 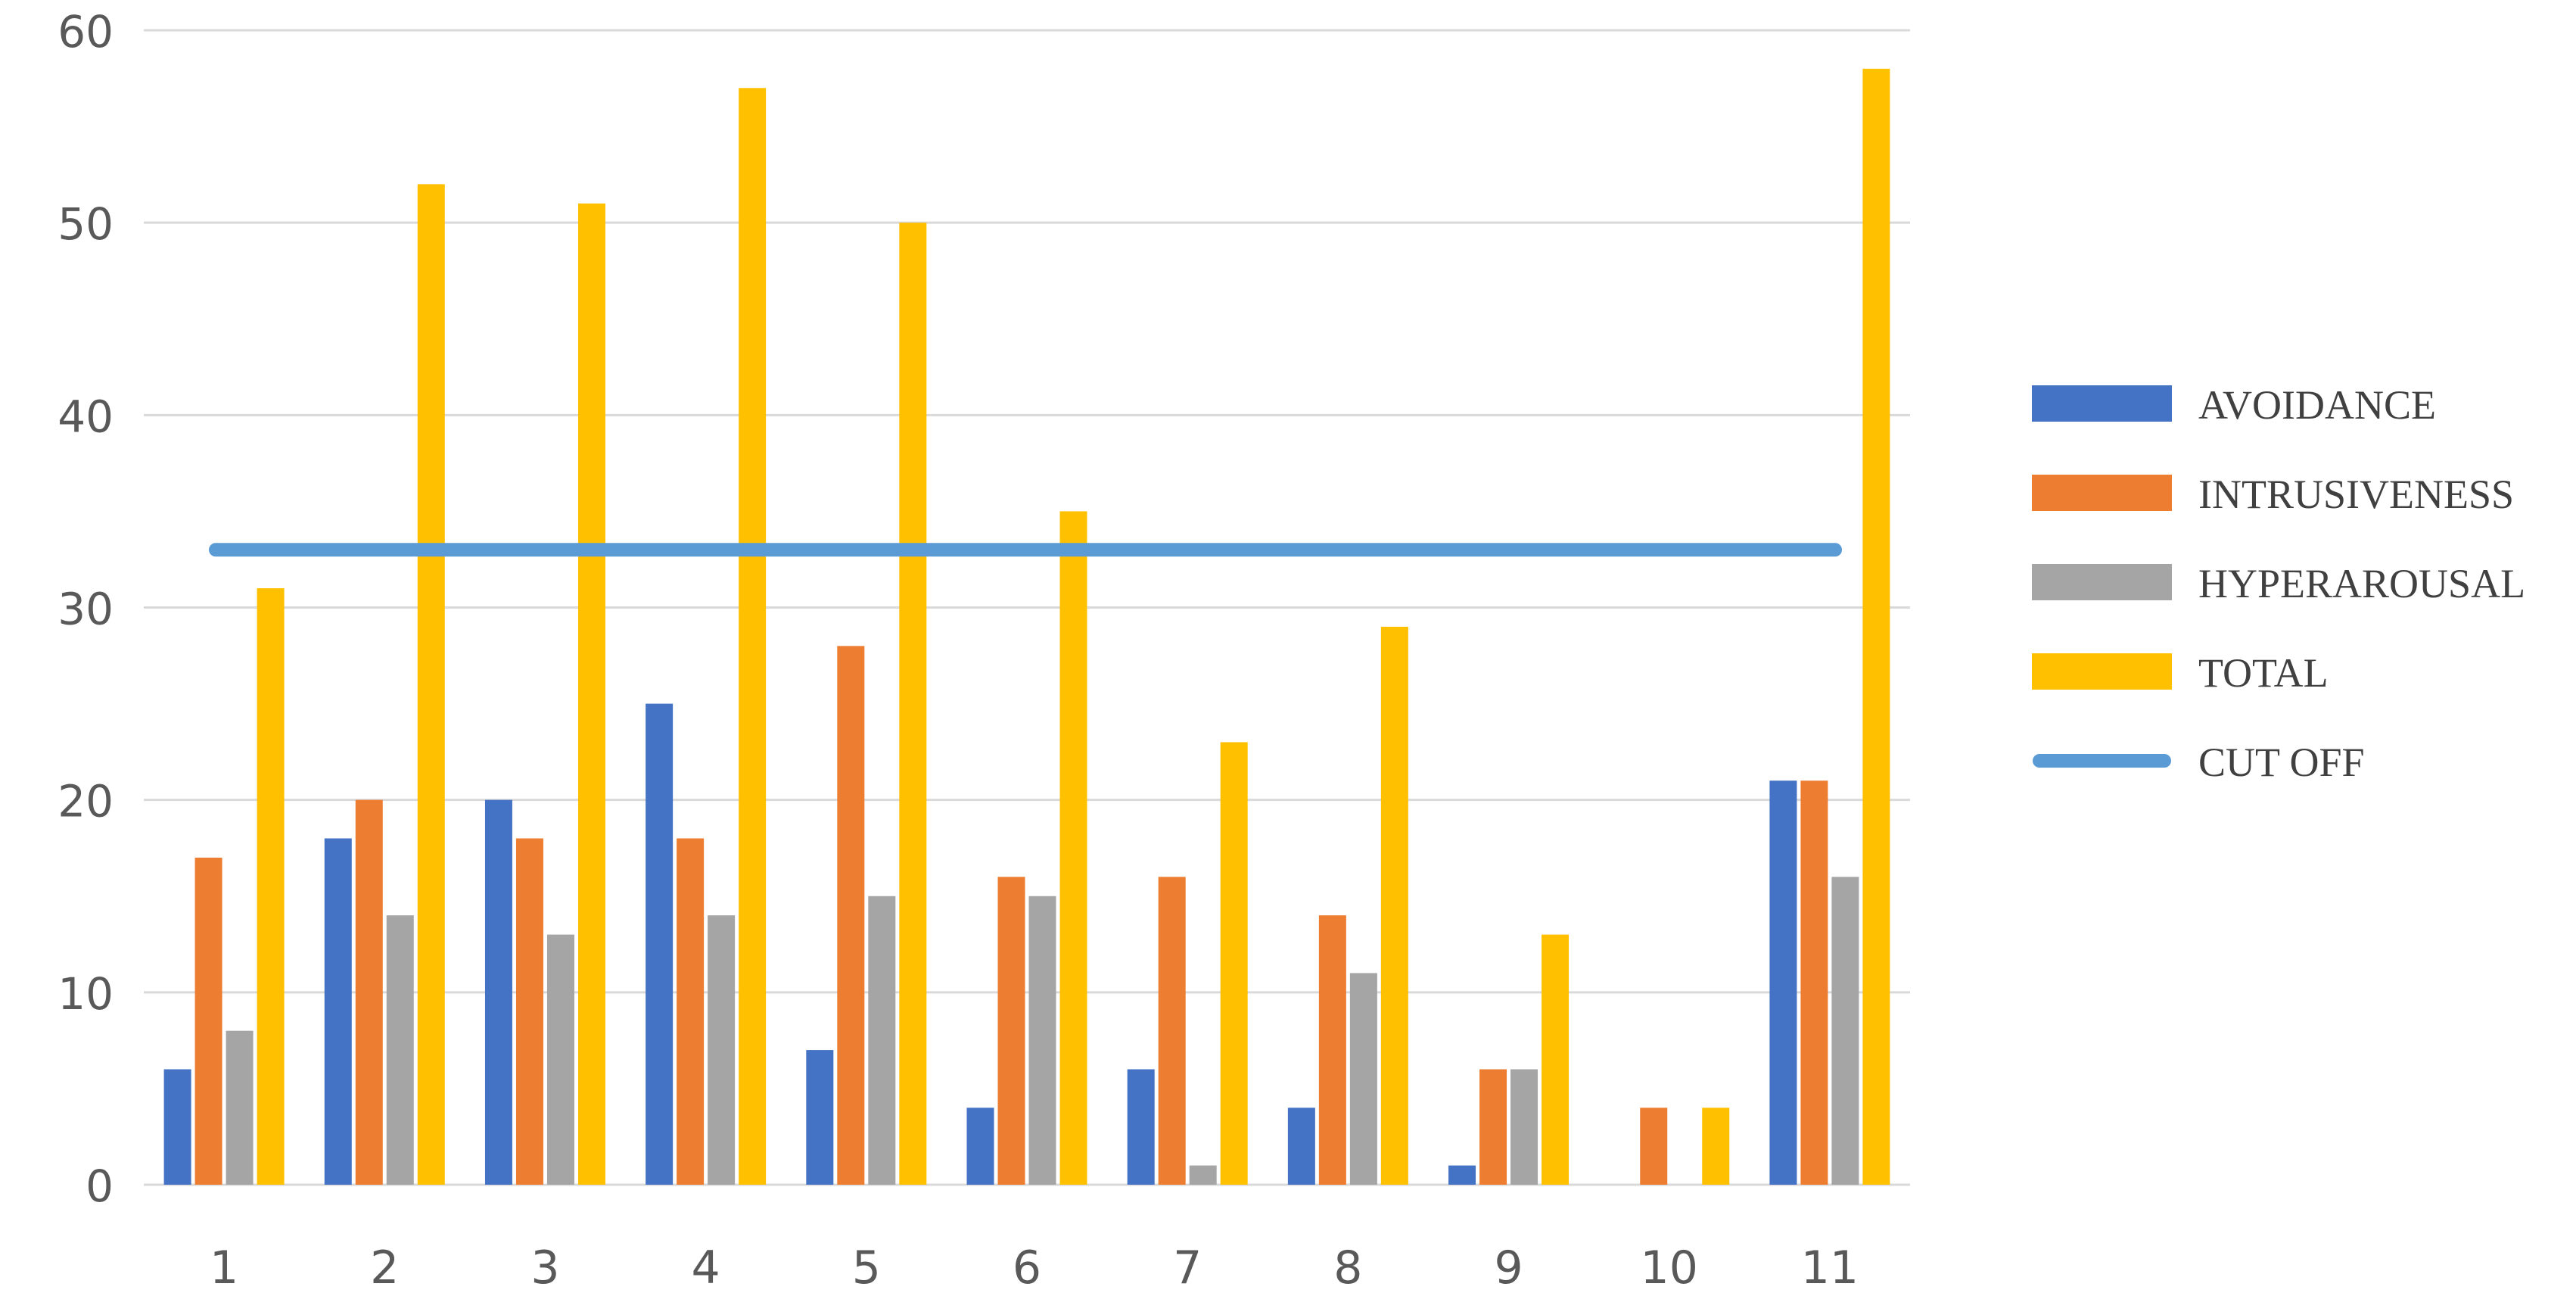 I want to click on y-axis-ticks: 0 10 20 30 40 50 60, so click(x=86, y=609).